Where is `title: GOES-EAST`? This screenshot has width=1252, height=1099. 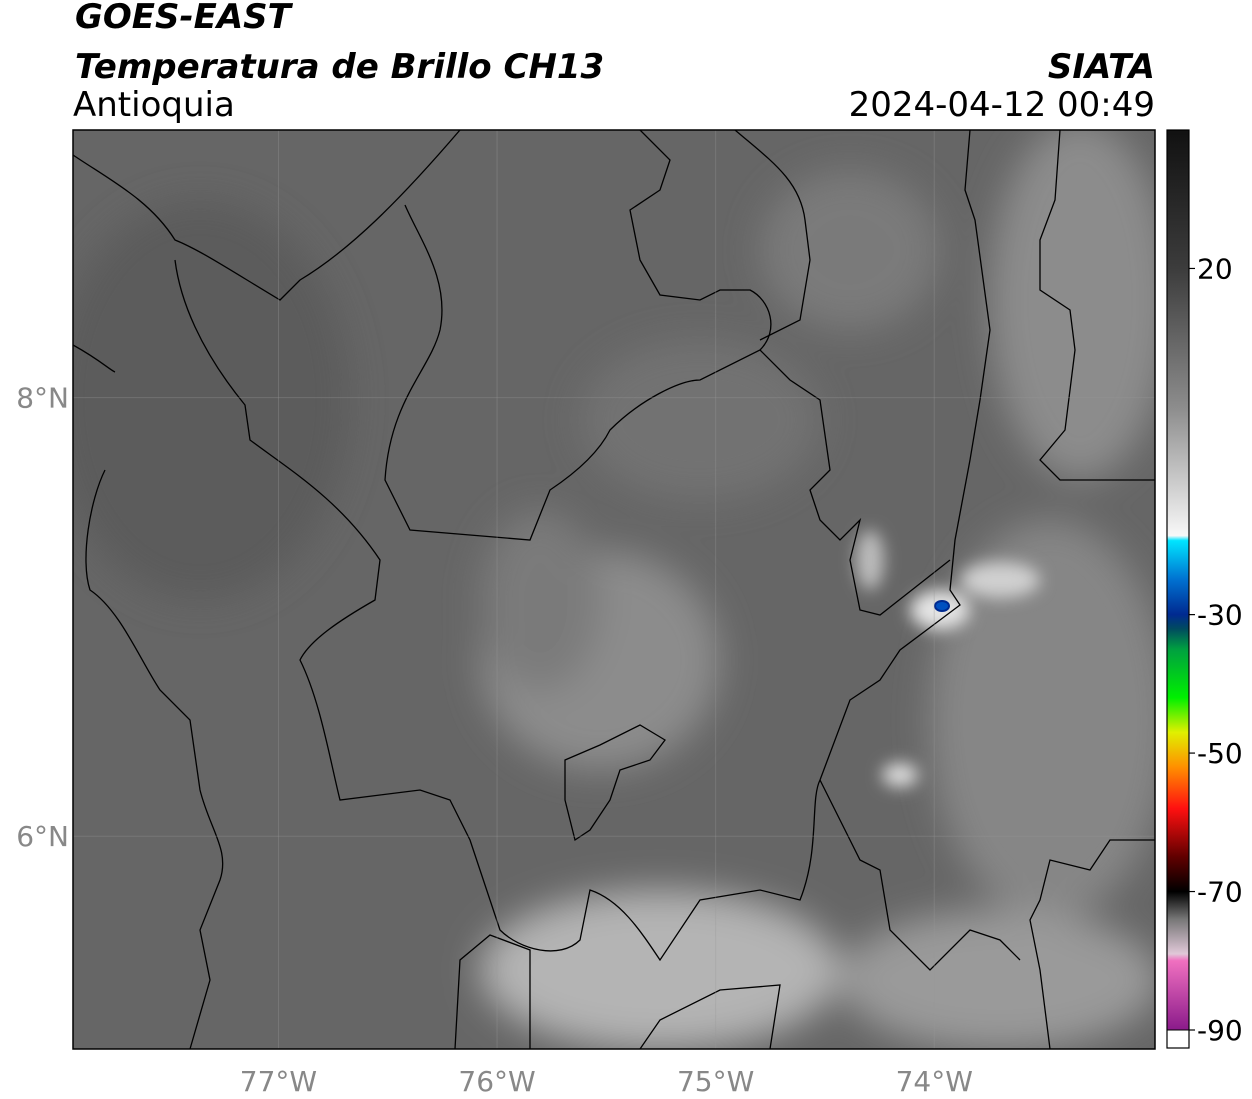 title: GOES-EAST is located at coordinates (184, 18).